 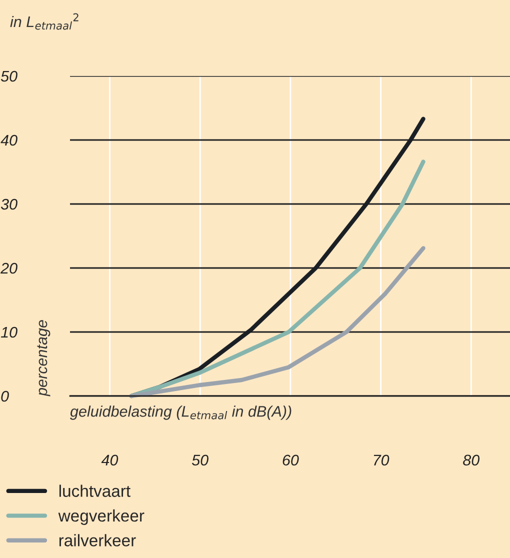 What do you see at coordinates (44, 21) in the screenshot?
I see `chart-title: in L$_{etmaal}$$^{2}$` at bounding box center [44, 21].